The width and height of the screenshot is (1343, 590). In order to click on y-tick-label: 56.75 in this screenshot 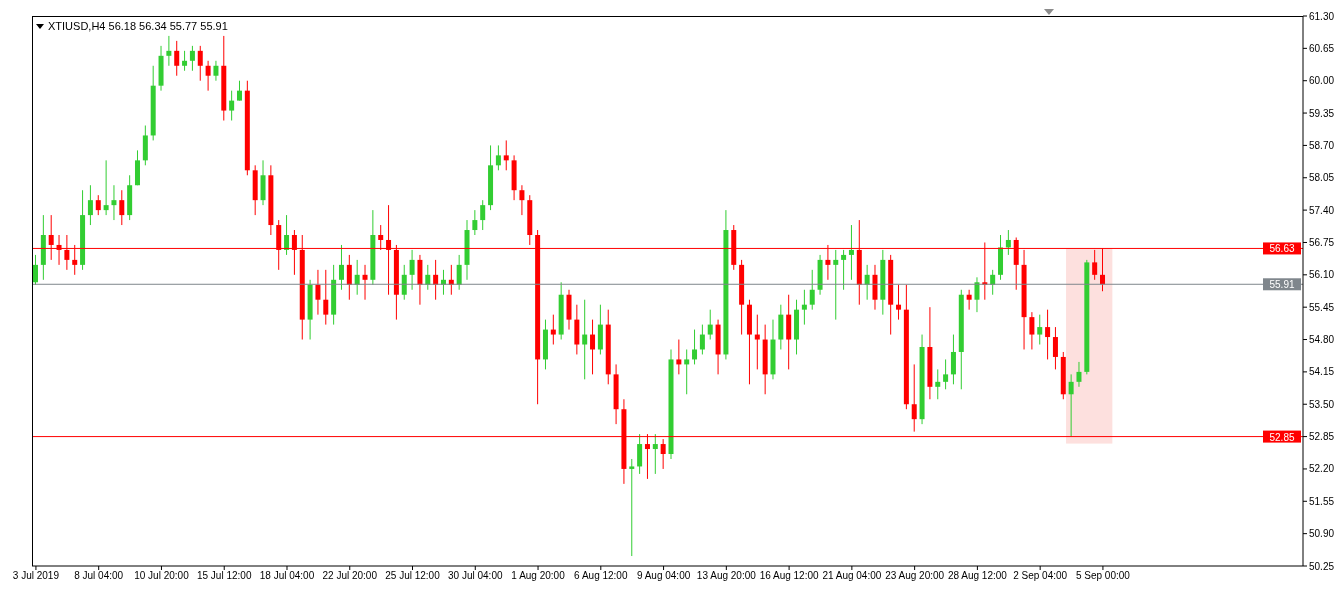, I will do `click(1322, 243)`.